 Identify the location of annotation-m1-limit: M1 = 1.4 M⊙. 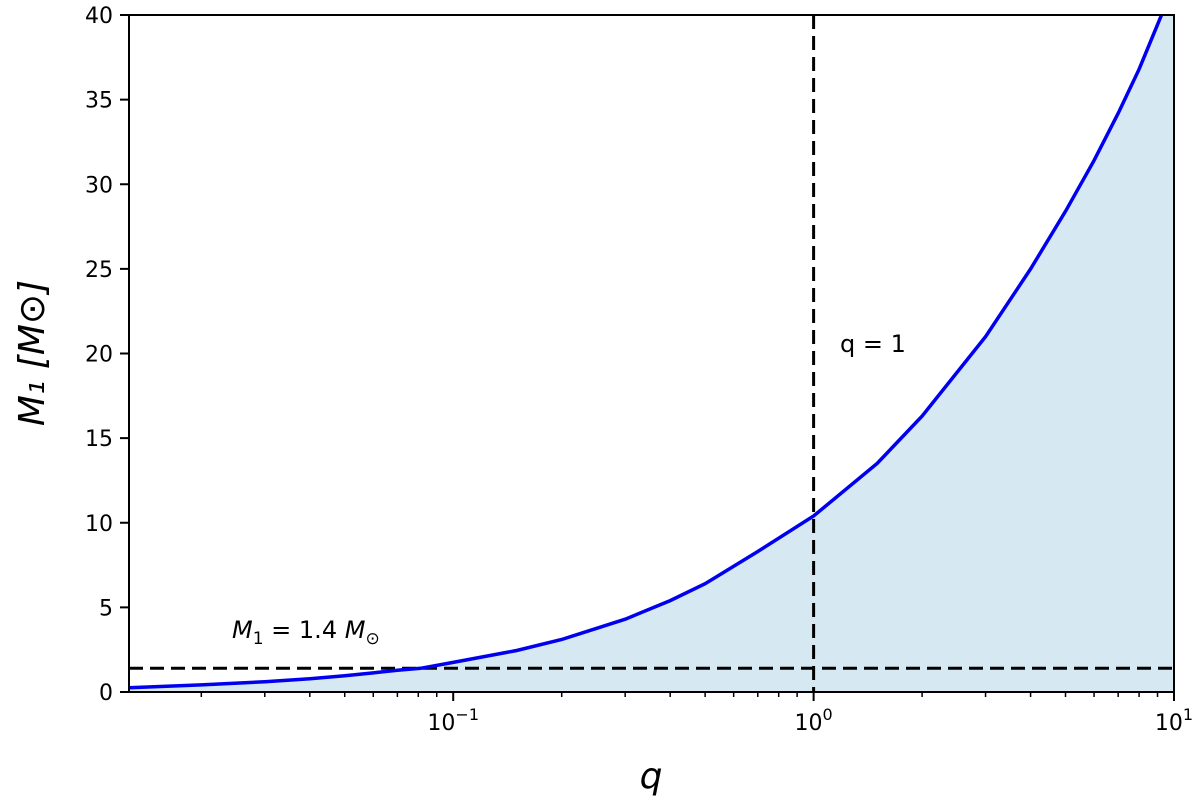
(306, 632).